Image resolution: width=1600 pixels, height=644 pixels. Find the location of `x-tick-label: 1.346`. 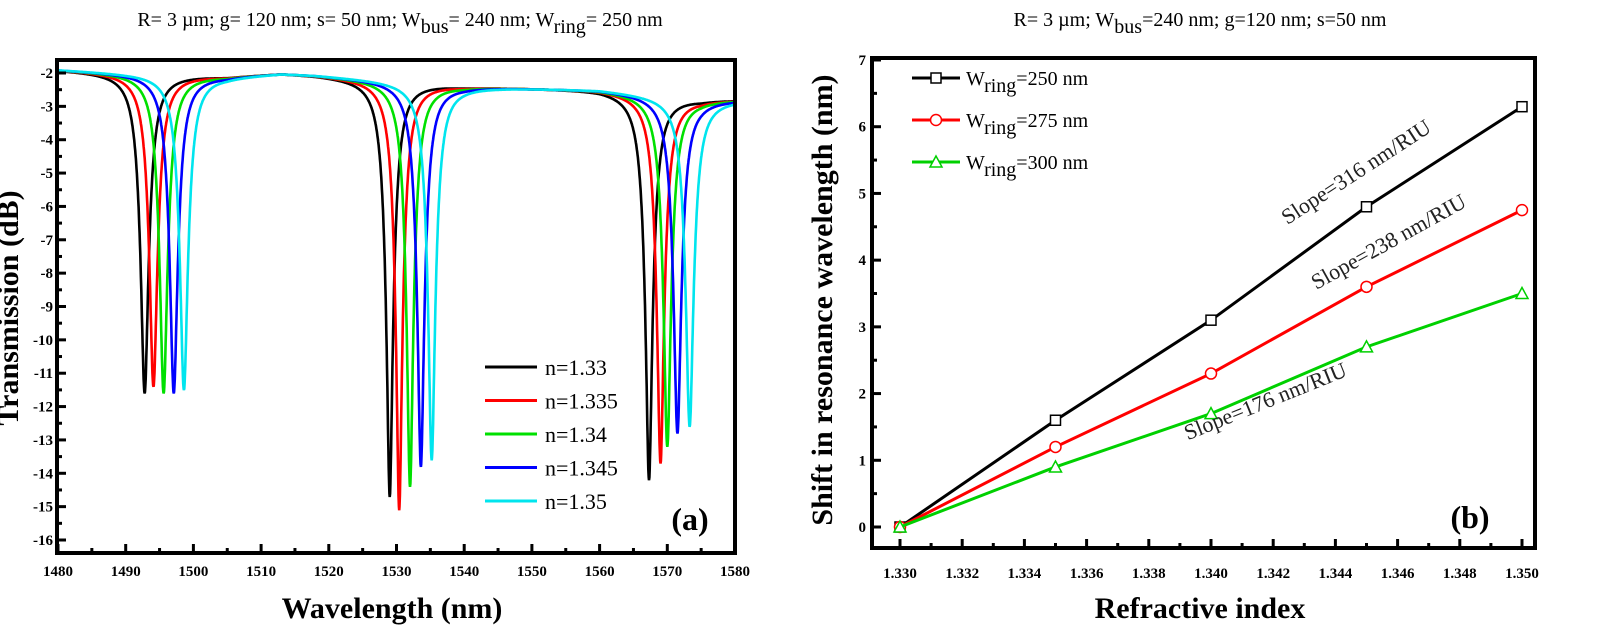

x-tick-label: 1.346 is located at coordinates (1398, 574).